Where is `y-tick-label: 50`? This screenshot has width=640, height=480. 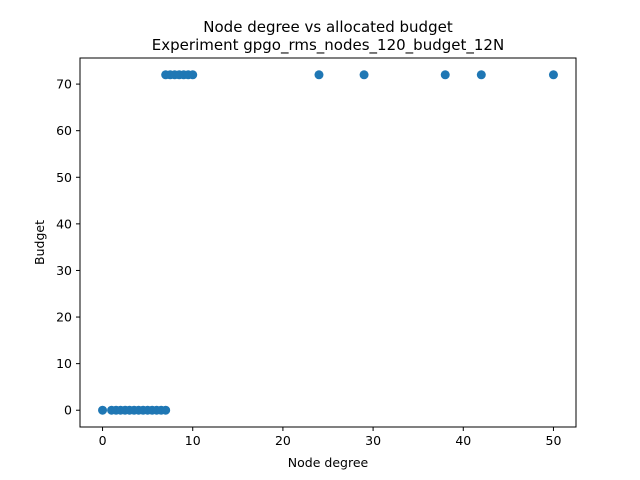
y-tick-label: 50 is located at coordinates (64, 177).